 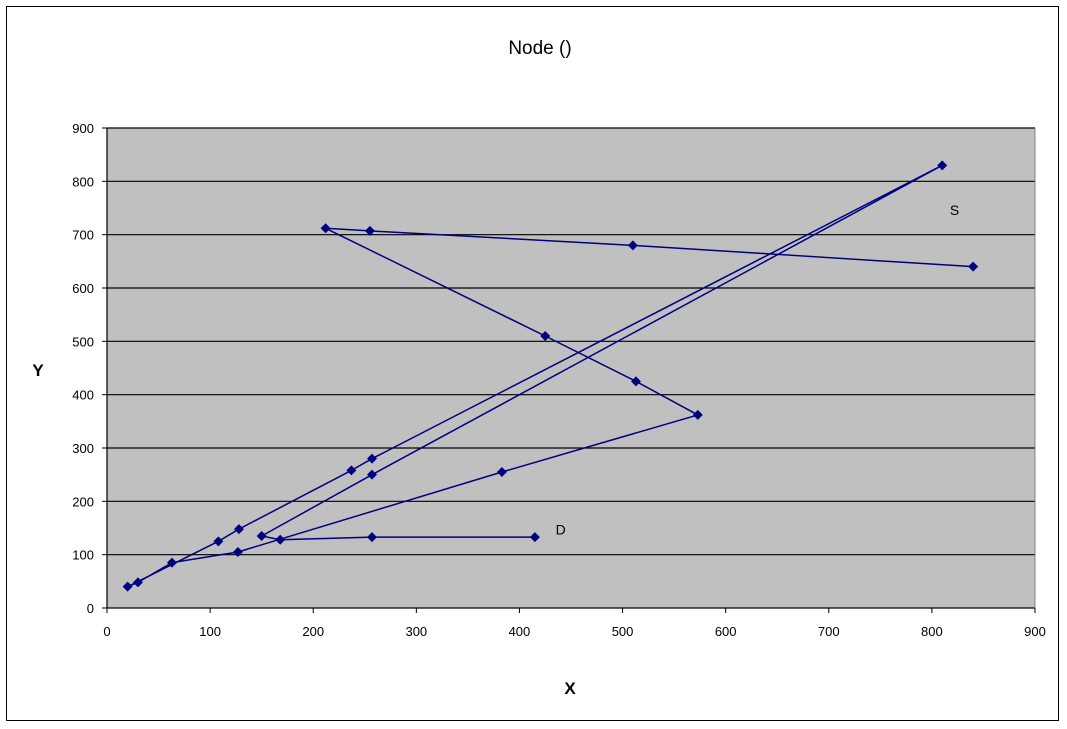 I want to click on x-tick-label: 400, so click(x=520, y=631).